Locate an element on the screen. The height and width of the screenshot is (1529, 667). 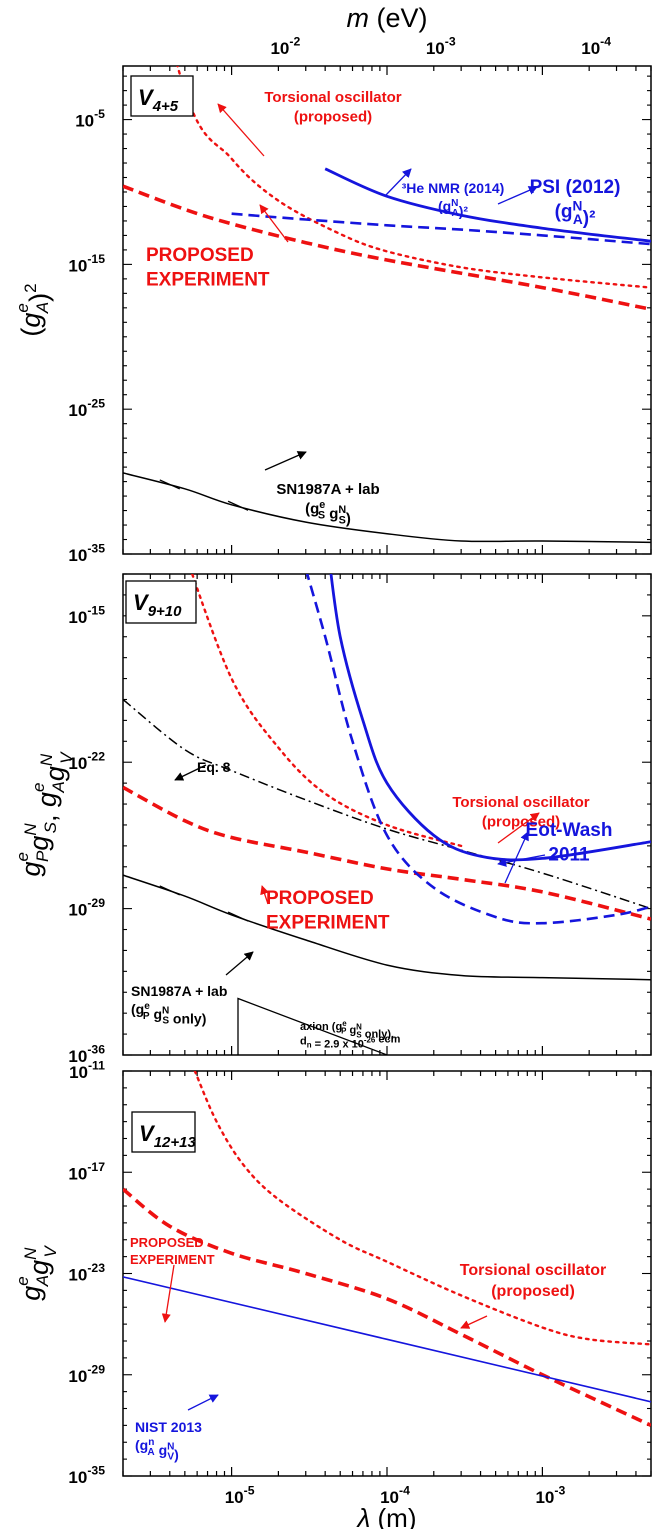
panel-badge-label: V12+13 is located at coordinates (167, 1136).